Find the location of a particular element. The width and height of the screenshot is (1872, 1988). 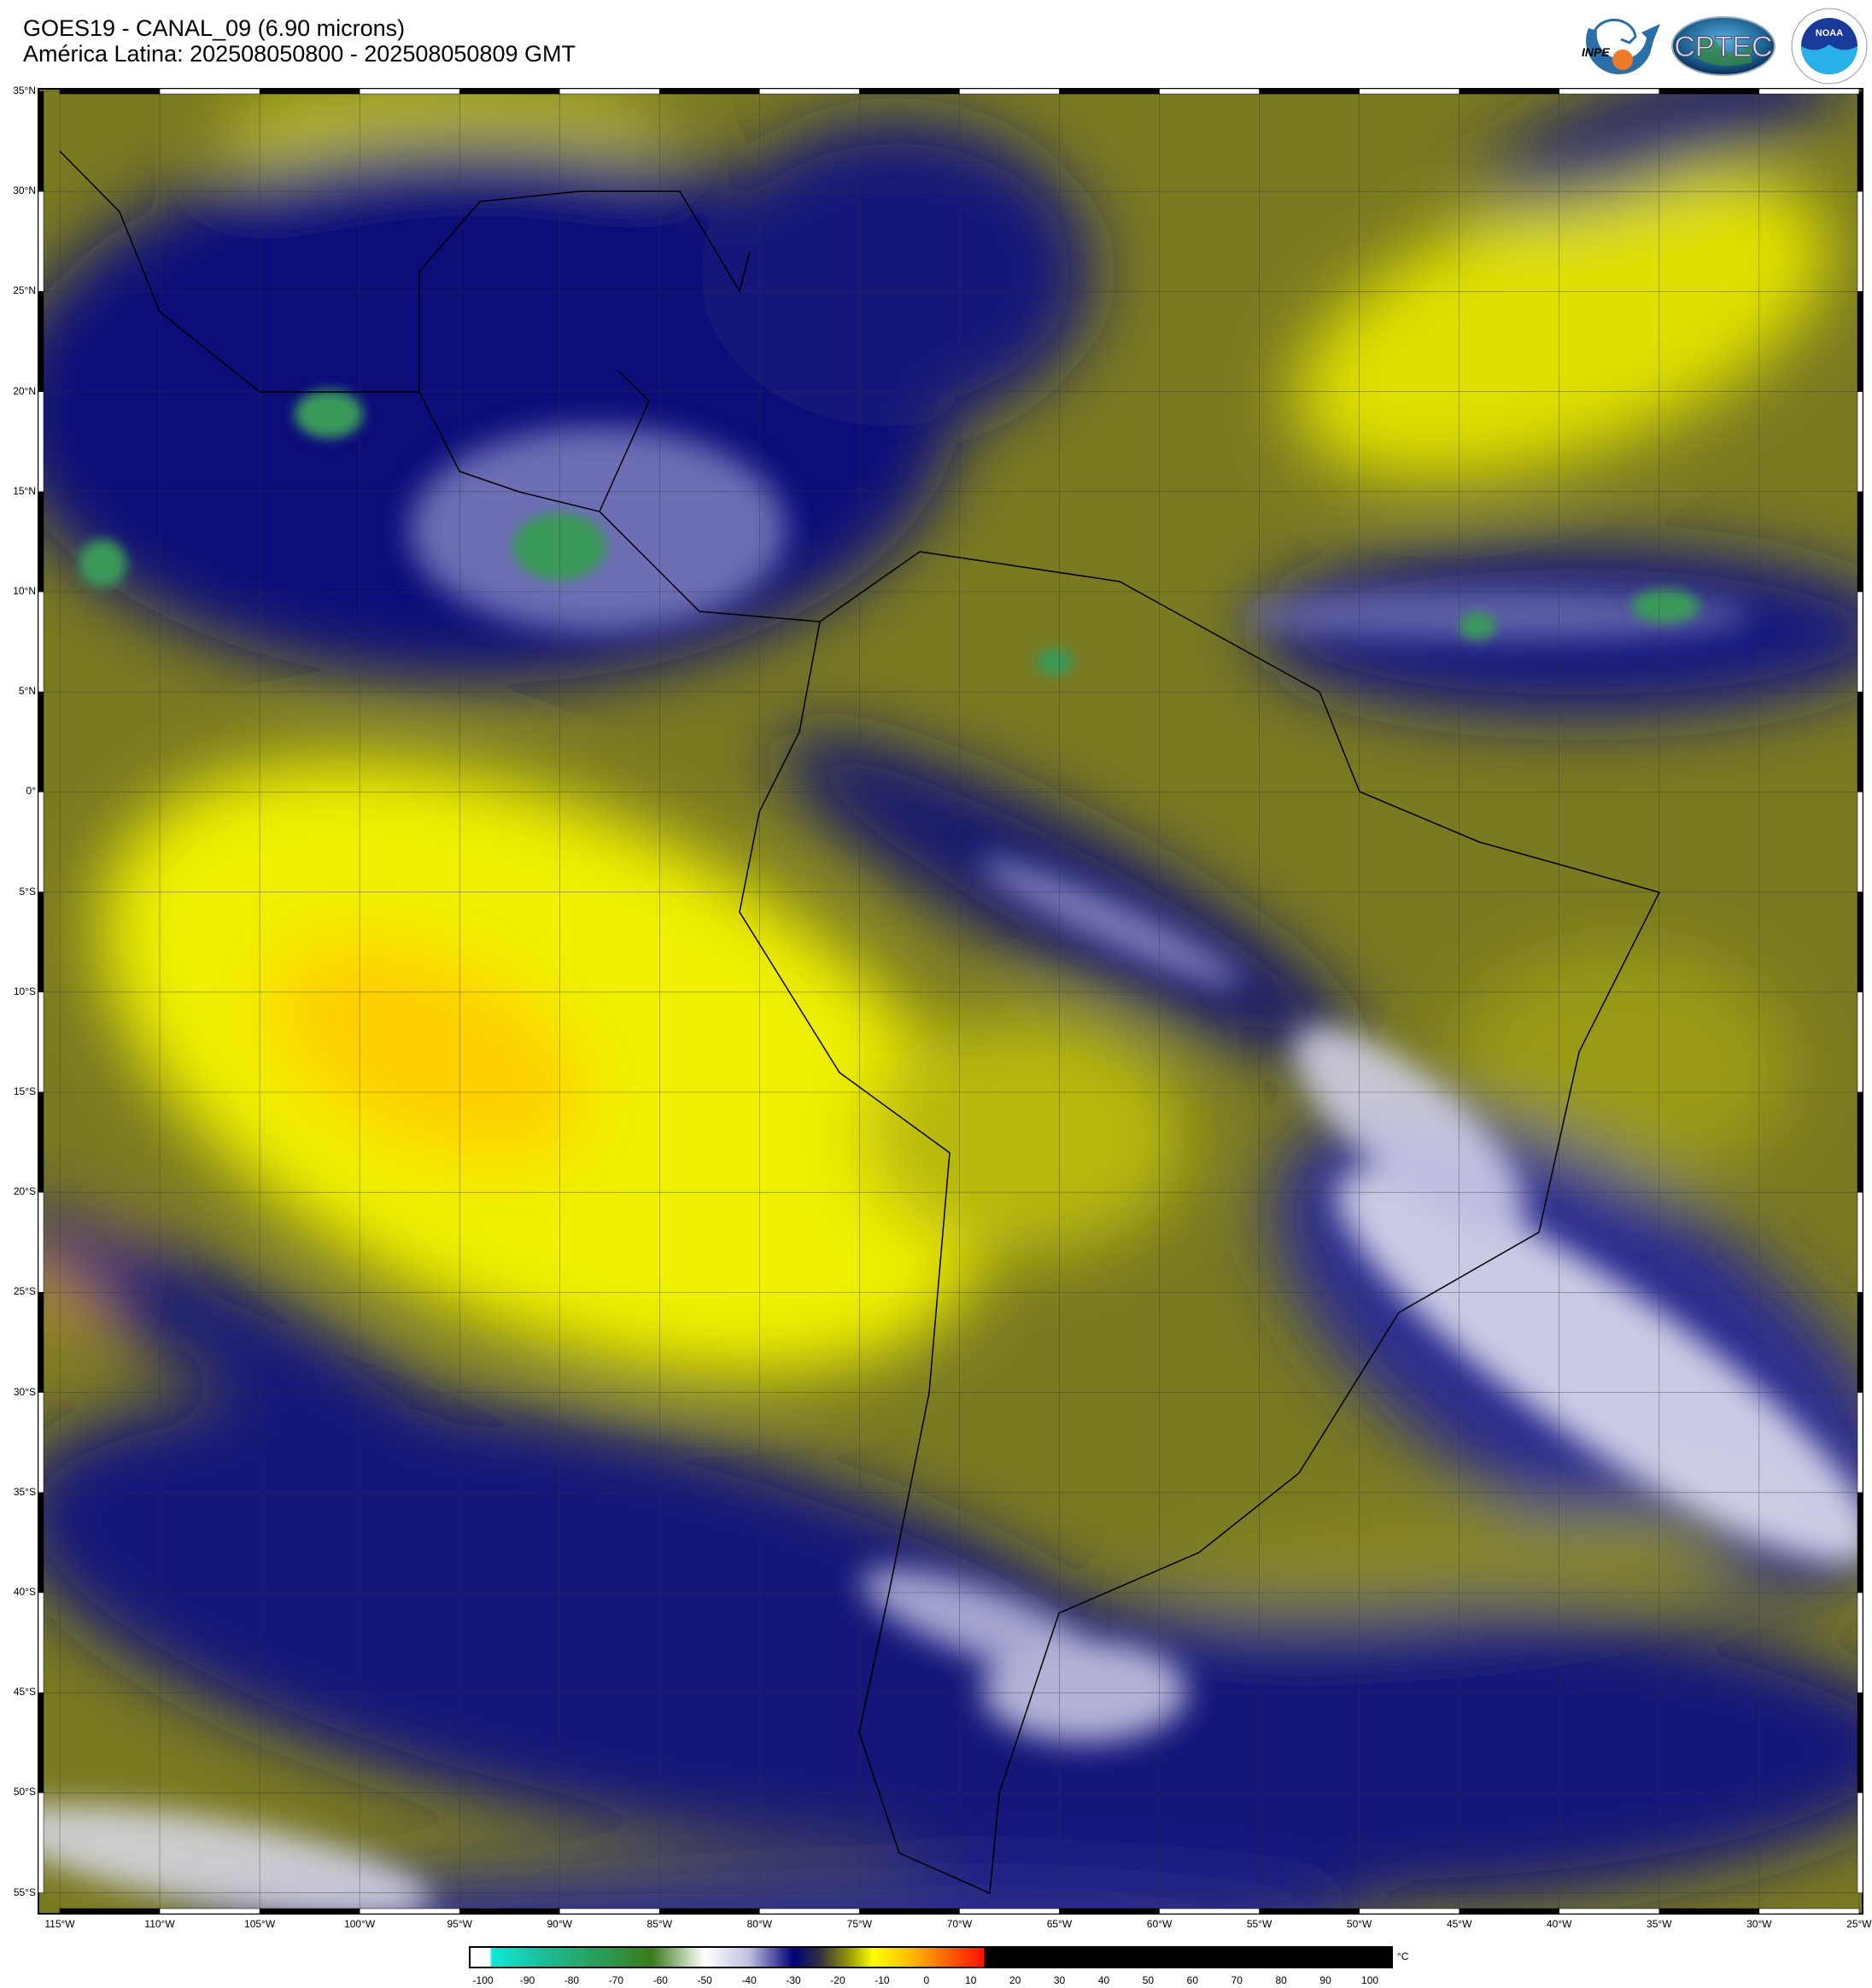

colorbar-tick-label: 70 is located at coordinates (1237, 1980).